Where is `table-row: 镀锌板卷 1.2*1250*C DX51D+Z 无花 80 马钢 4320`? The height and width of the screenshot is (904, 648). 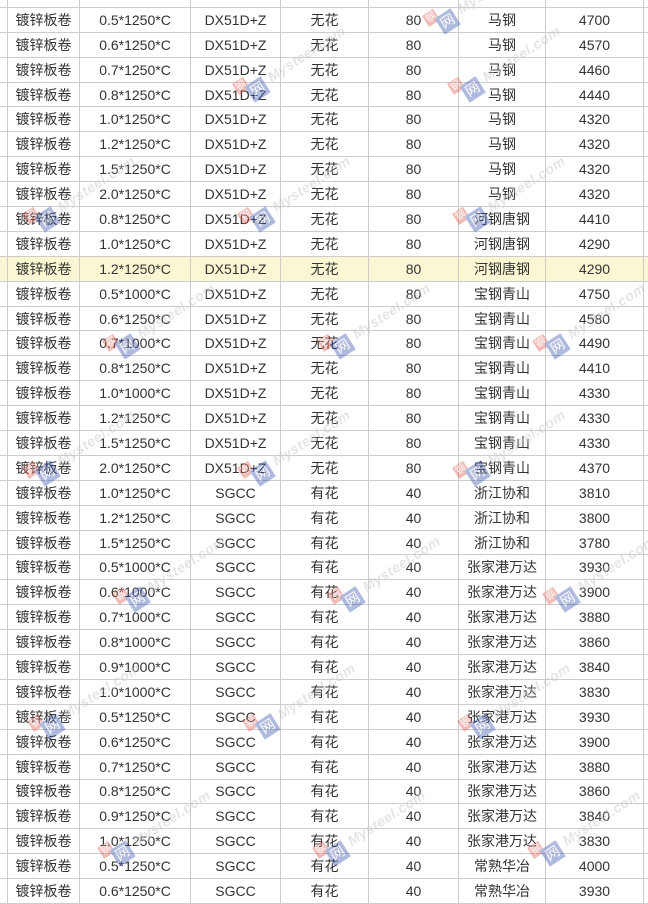
table-row: 镀锌板卷 1.2*1250*C DX51D+Z 无花 80 马钢 4320 is located at coordinates (324, 144).